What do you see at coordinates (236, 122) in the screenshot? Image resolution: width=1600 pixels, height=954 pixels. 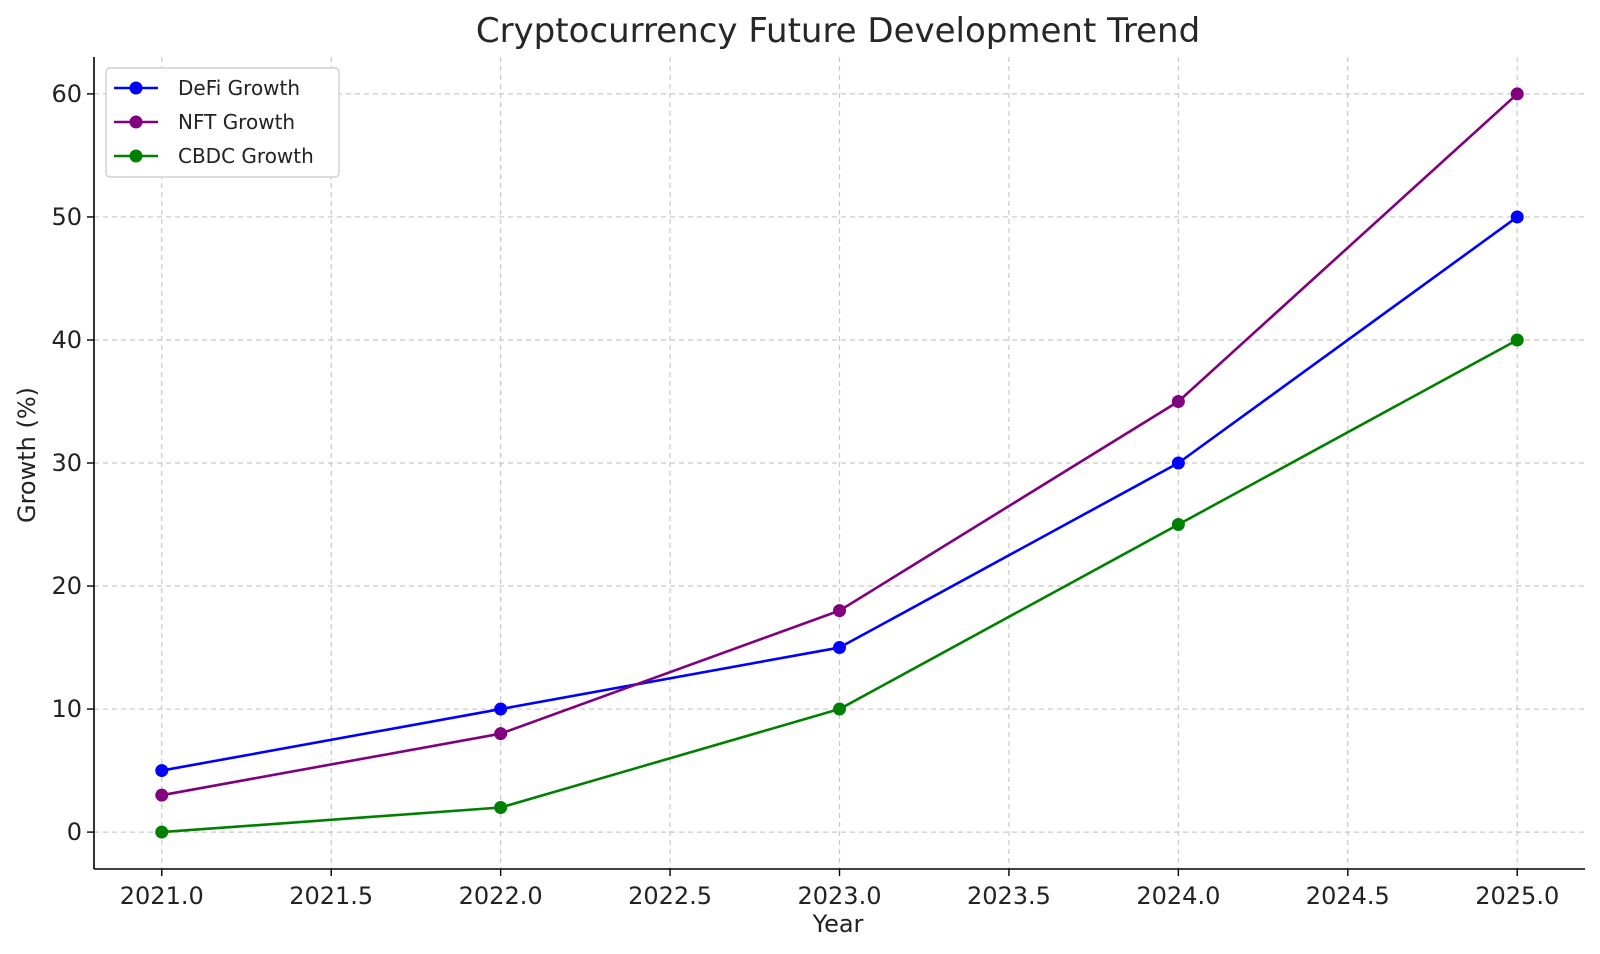 I see `legend-label: NFT Growth` at bounding box center [236, 122].